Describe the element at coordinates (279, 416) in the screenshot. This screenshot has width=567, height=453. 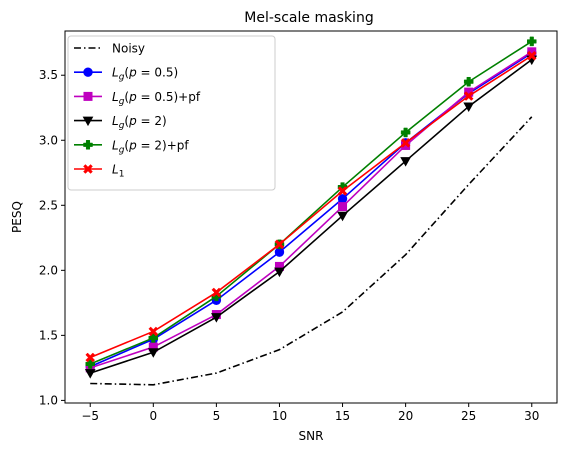
I see `x-tick-label: 10` at that location.